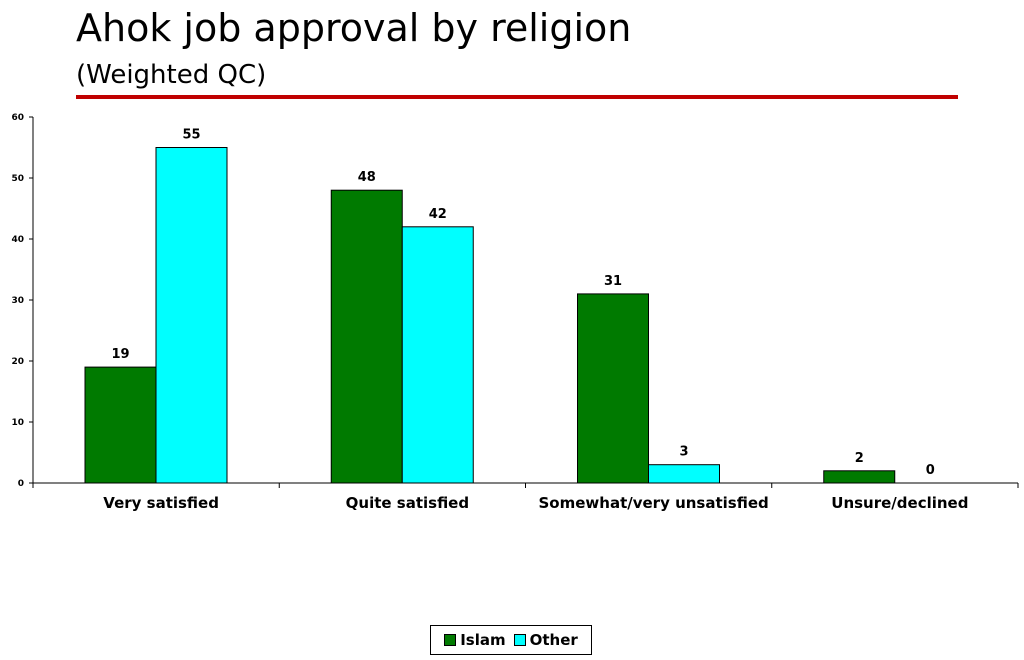  I want to click on x-category-label: Unsure/declined, so click(899, 503).